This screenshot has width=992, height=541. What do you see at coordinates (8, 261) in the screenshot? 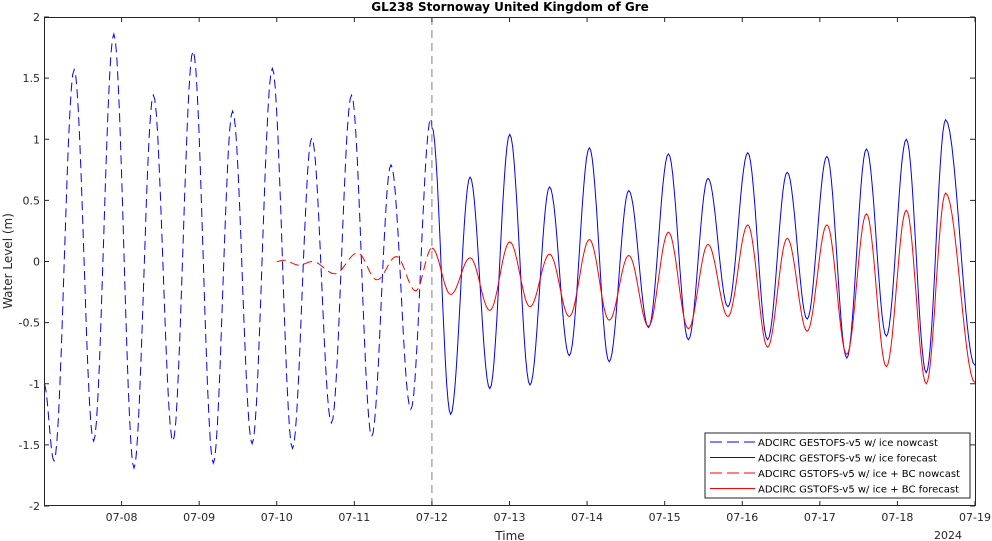
I see `y-axis-label: Water Level (m)` at bounding box center [8, 261].